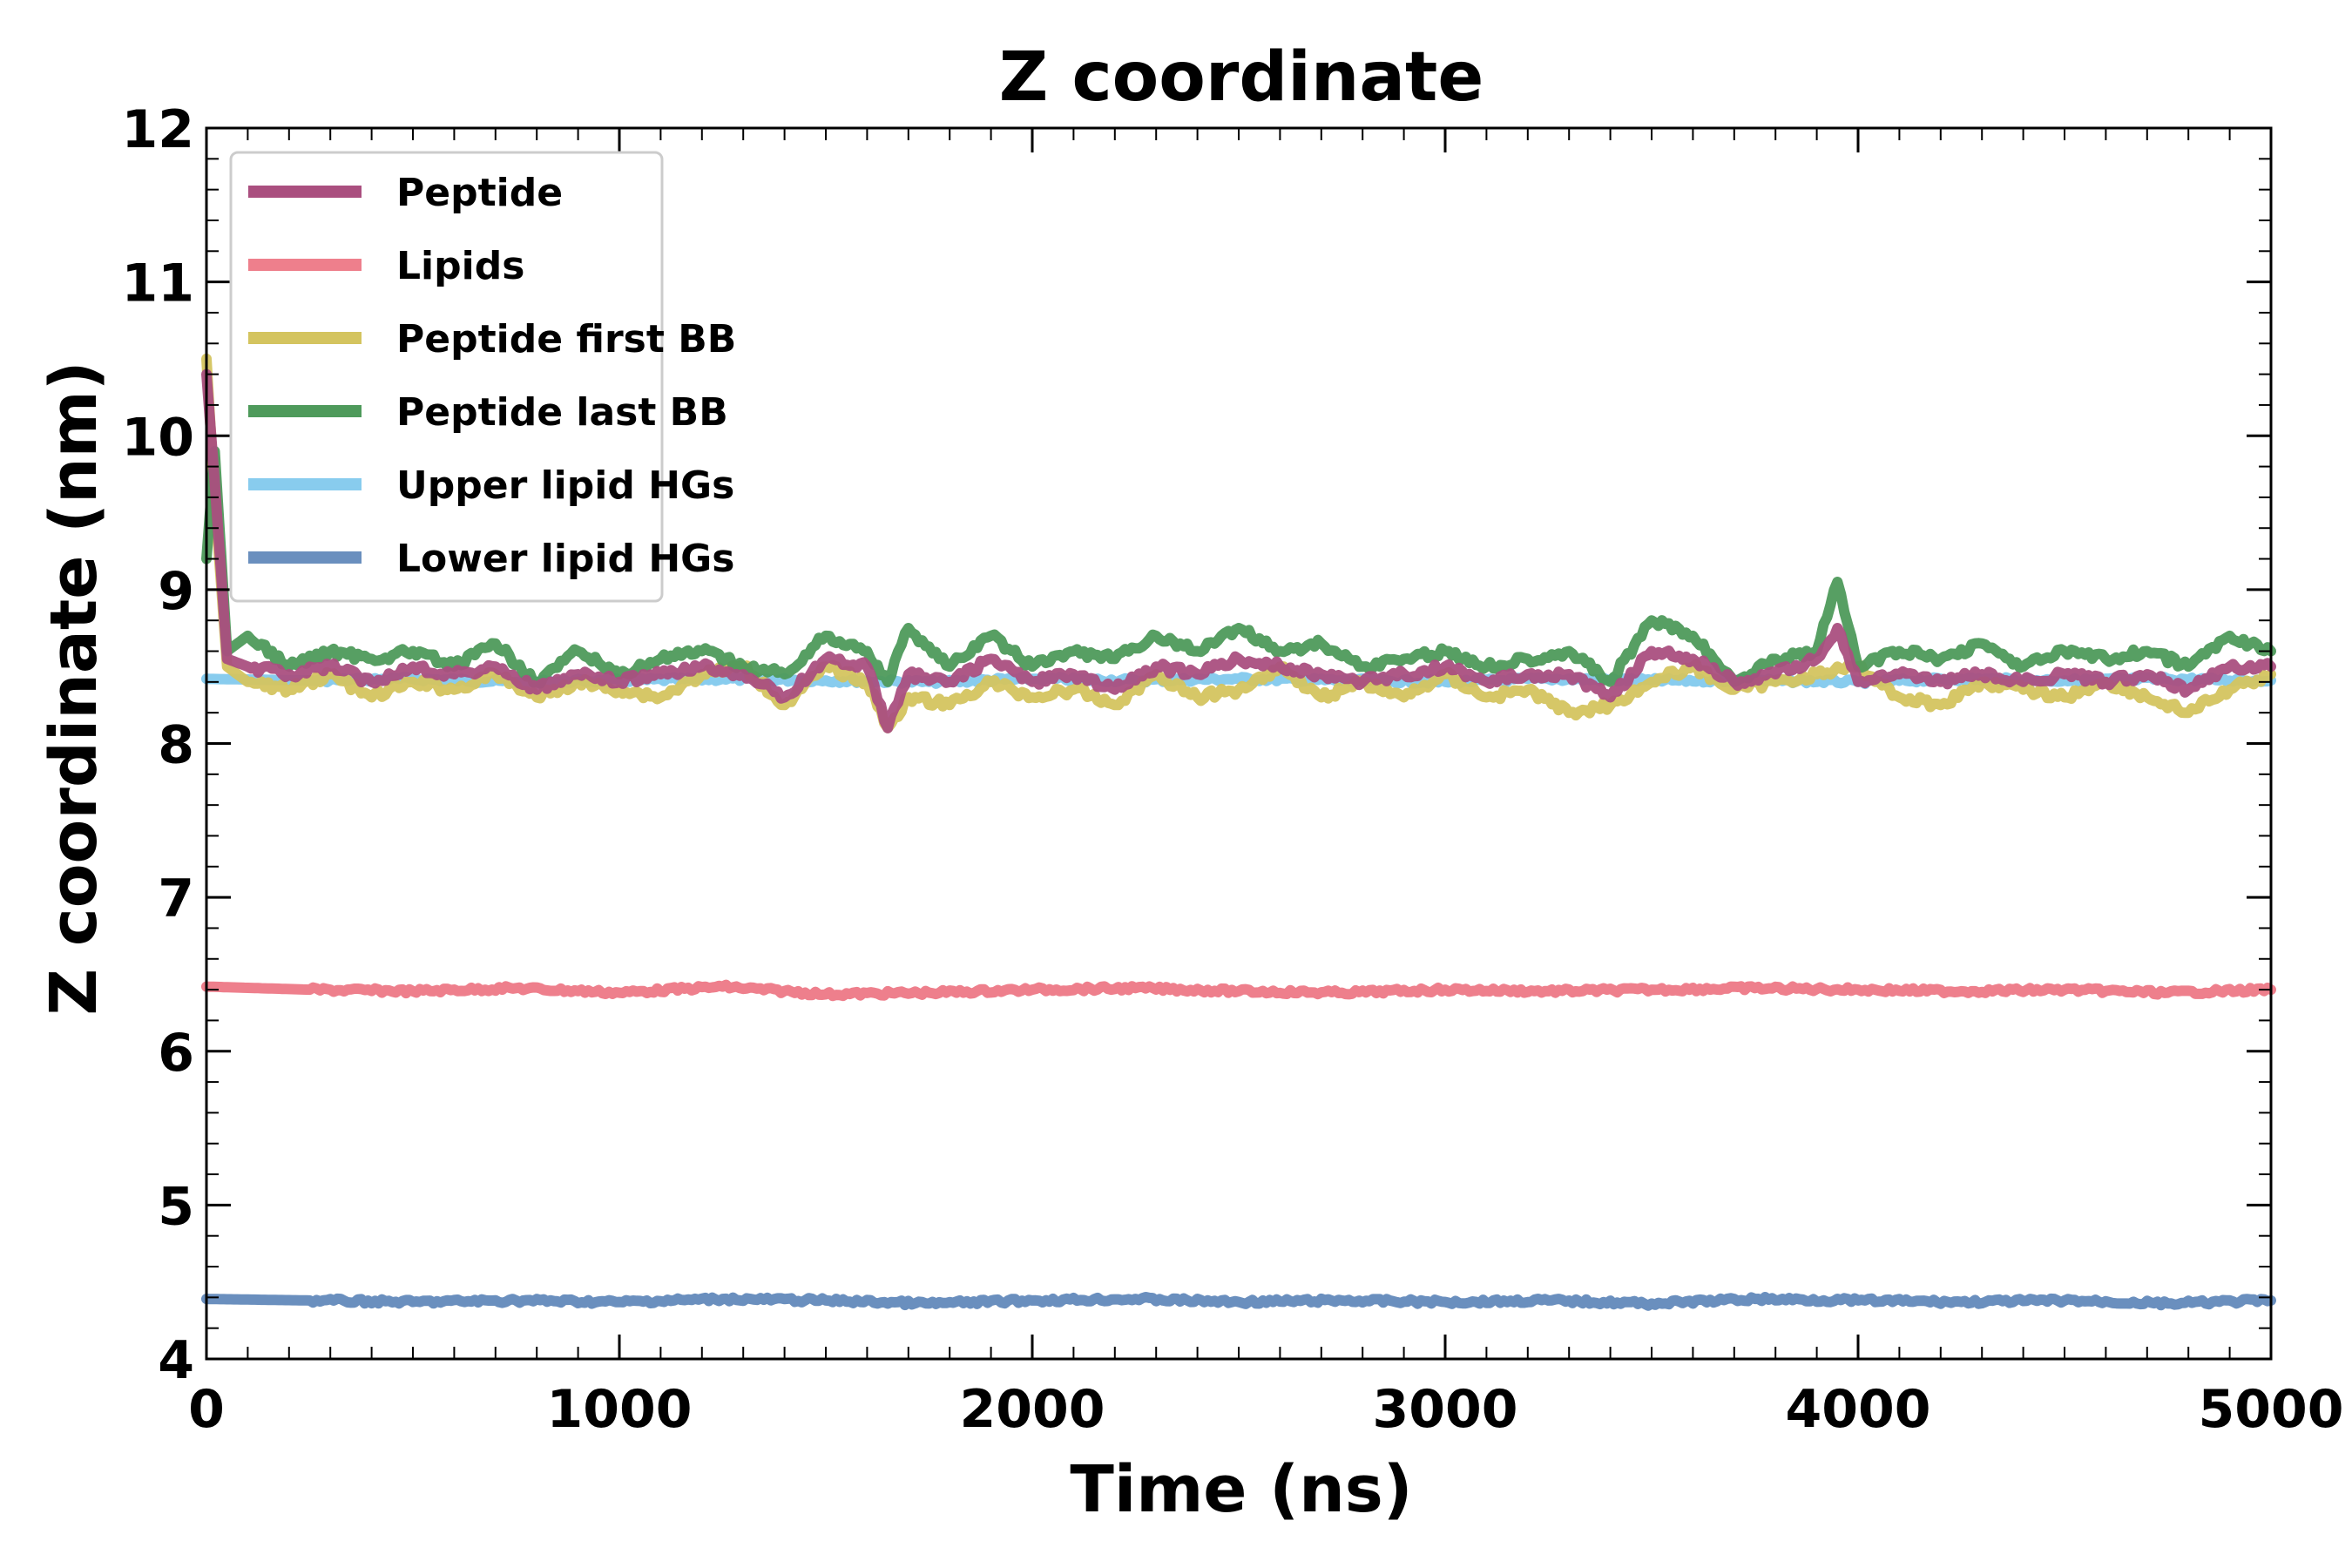 The image size is (2352, 1568). I want to click on chart-title: Z coordinate, so click(1241, 77).